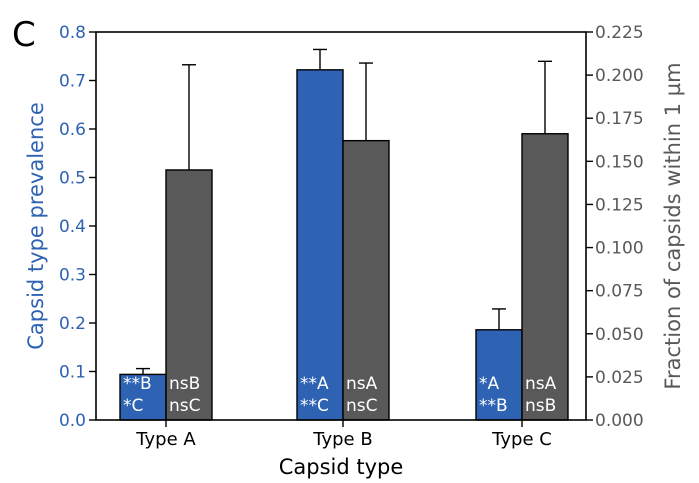  What do you see at coordinates (314, 406) in the screenshot?
I see `bar-annotation-prevalence-2-2: **C` at bounding box center [314, 406].